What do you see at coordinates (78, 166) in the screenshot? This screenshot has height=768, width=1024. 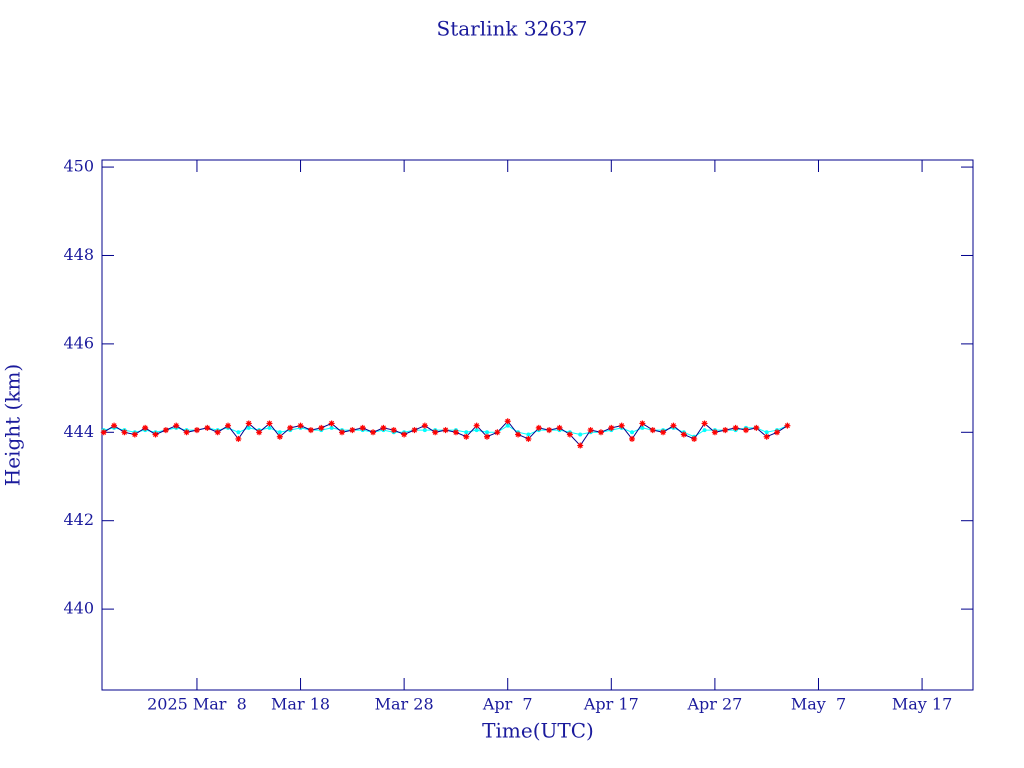 I see `y-tick-label: 450` at bounding box center [78, 166].